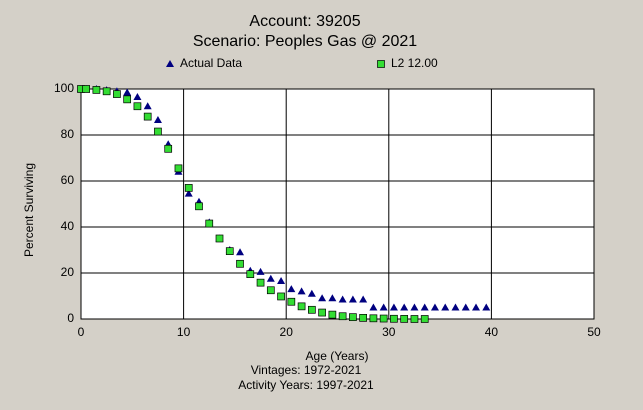 The width and height of the screenshot is (643, 410). Describe the element at coordinates (64, 88) in the screenshot. I see `y-tick-label: 100` at that location.